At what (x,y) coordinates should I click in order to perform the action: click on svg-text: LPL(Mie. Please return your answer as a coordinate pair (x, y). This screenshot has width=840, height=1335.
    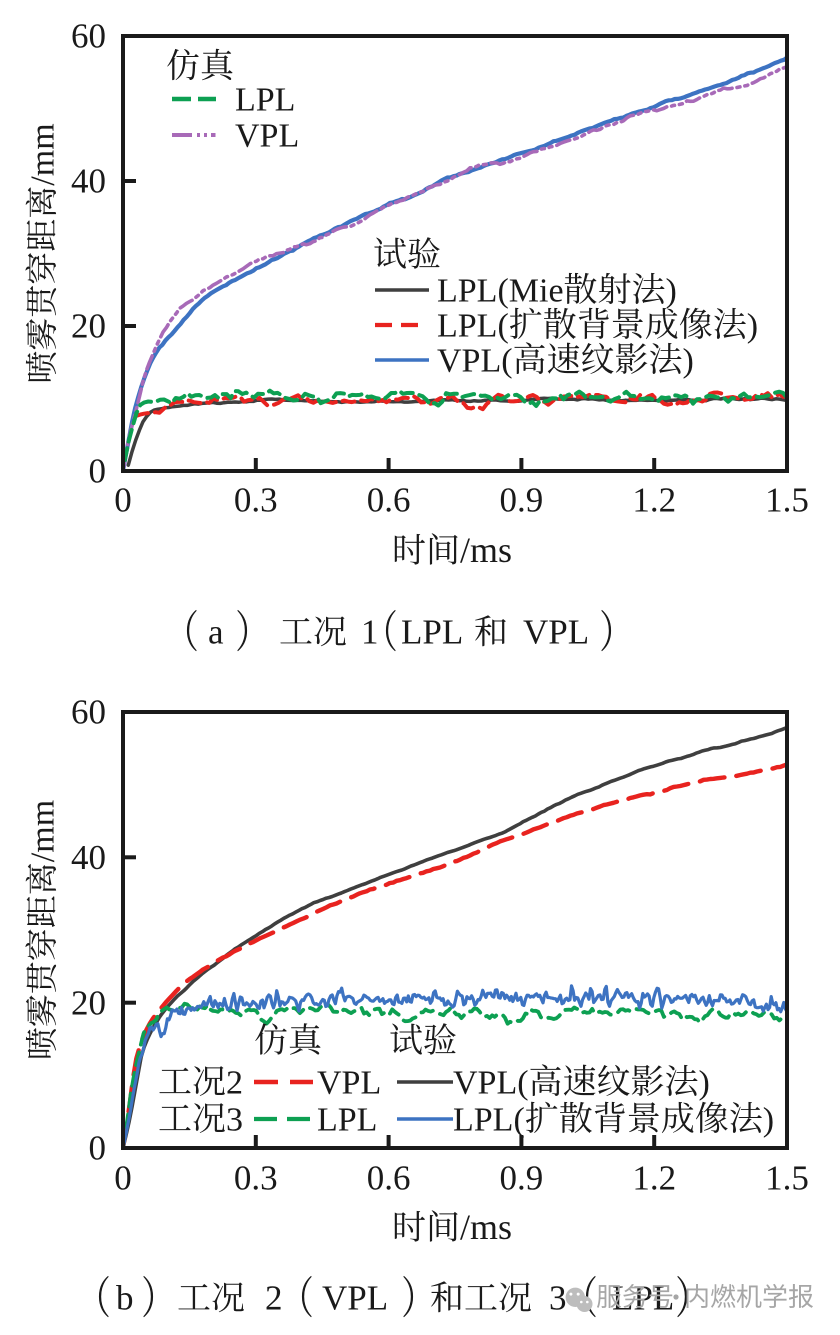
    Looking at the image, I should click on (500, 290).